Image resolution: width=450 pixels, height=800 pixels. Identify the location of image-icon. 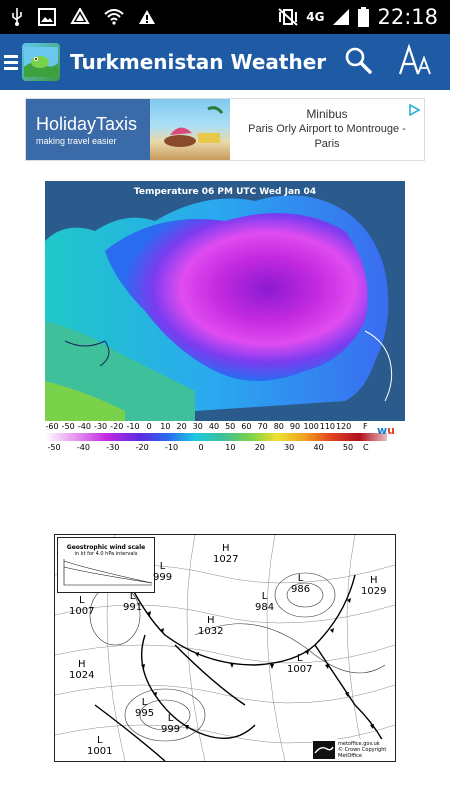
(47, 17).